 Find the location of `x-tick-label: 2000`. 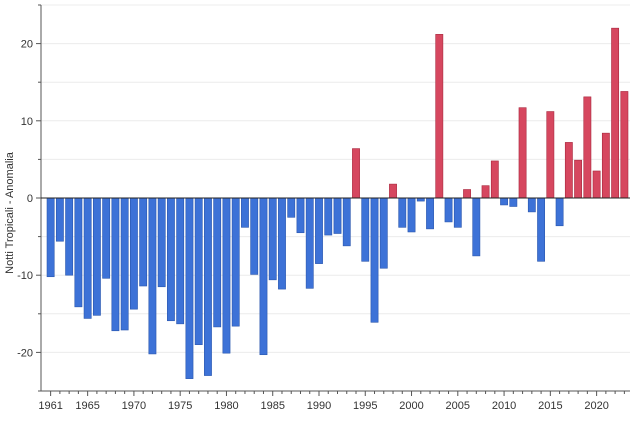

x-tick-label: 2000 is located at coordinates (411, 406).